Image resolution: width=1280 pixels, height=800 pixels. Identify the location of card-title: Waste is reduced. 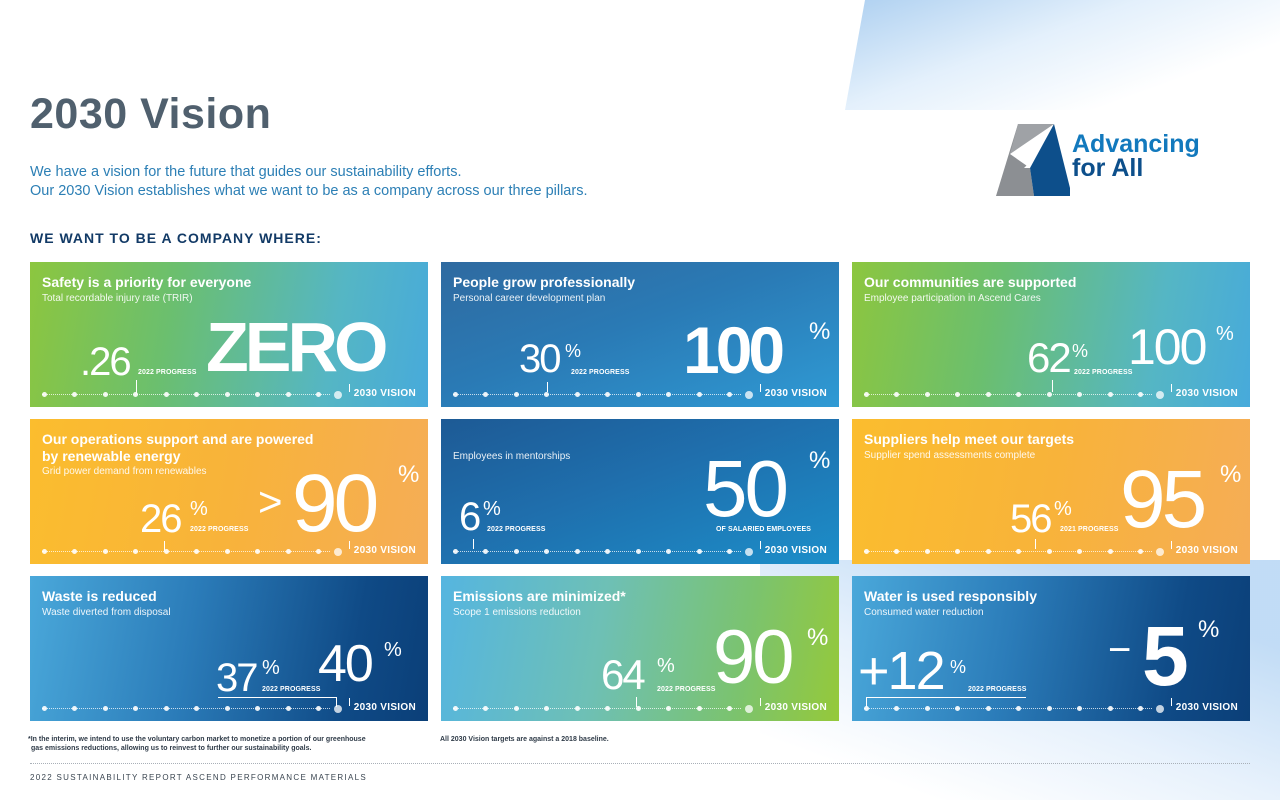
(99, 596).